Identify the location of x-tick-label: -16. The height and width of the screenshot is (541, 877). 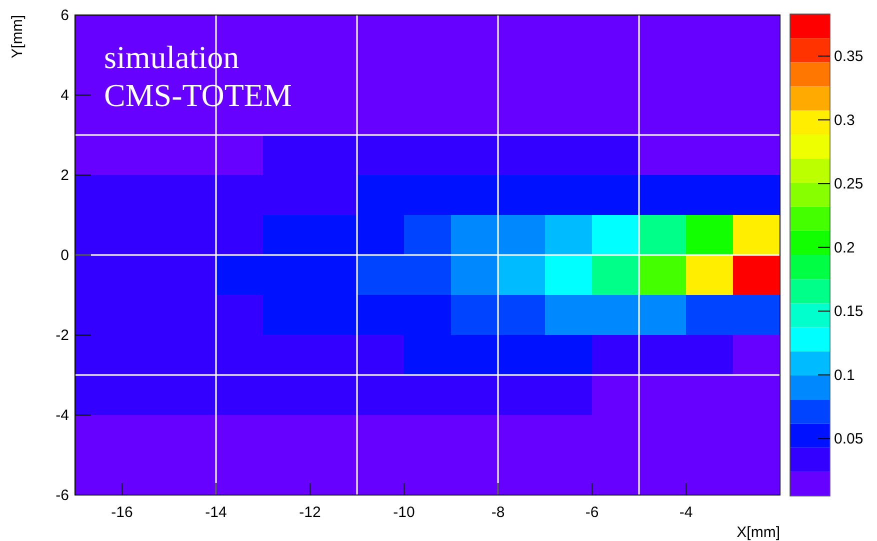
(122, 512).